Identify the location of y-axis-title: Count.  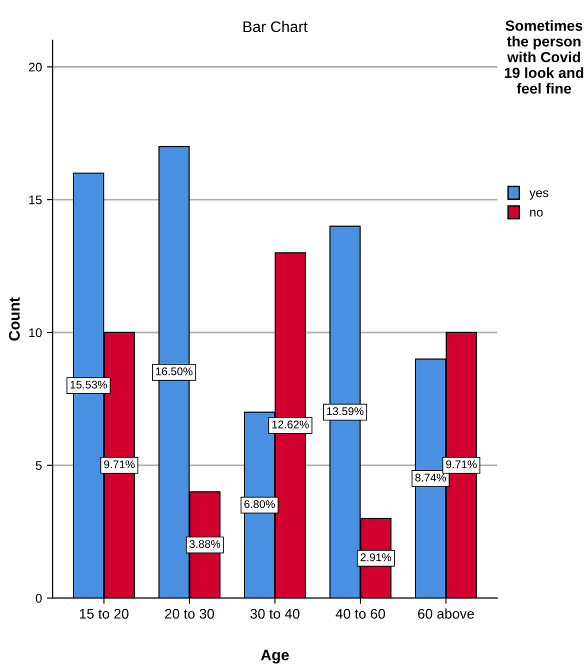
(14, 319).